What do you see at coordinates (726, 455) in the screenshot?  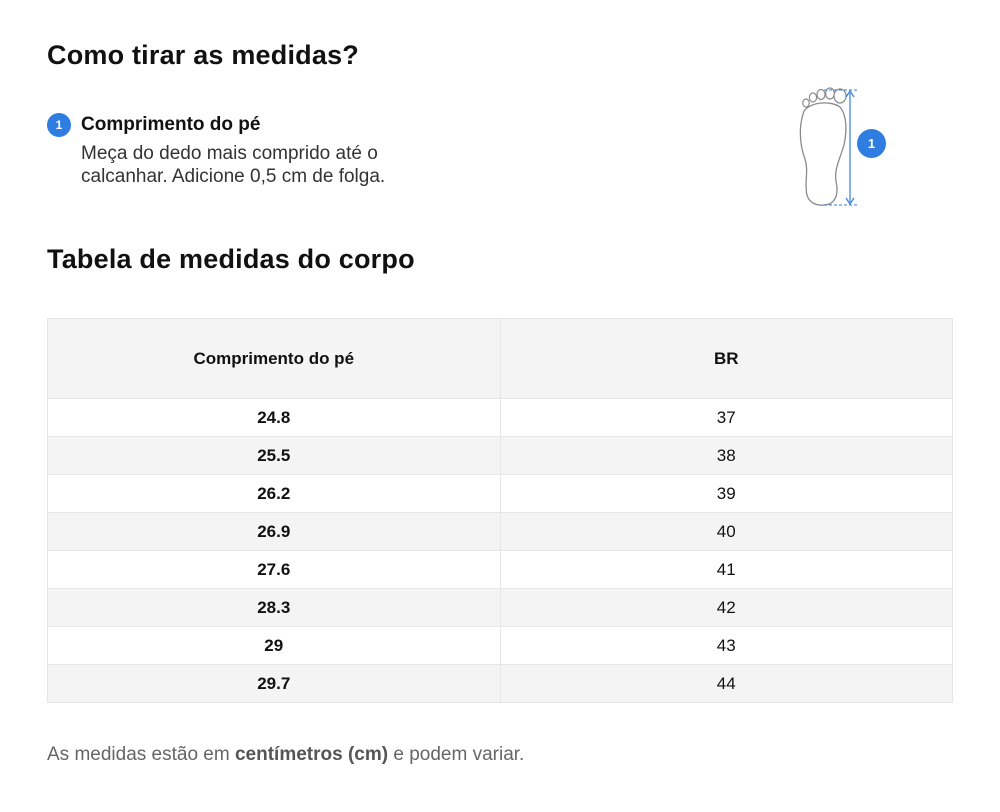 I see `br-size-cell: 38` at bounding box center [726, 455].